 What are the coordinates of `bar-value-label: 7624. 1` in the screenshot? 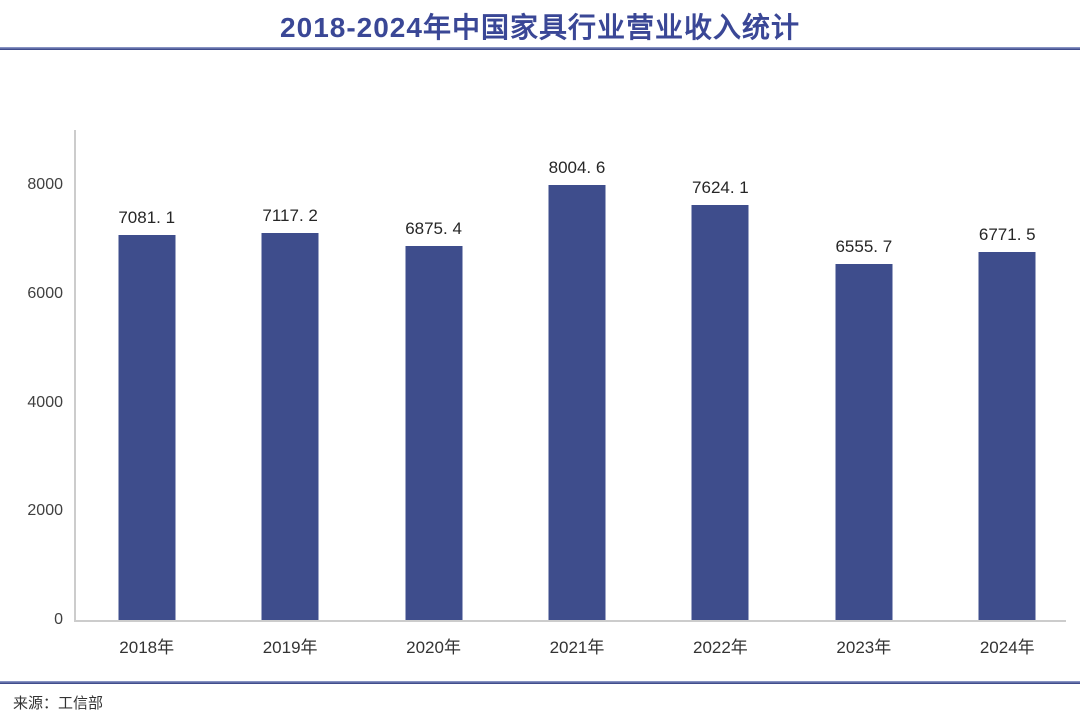 It's located at (720, 188).